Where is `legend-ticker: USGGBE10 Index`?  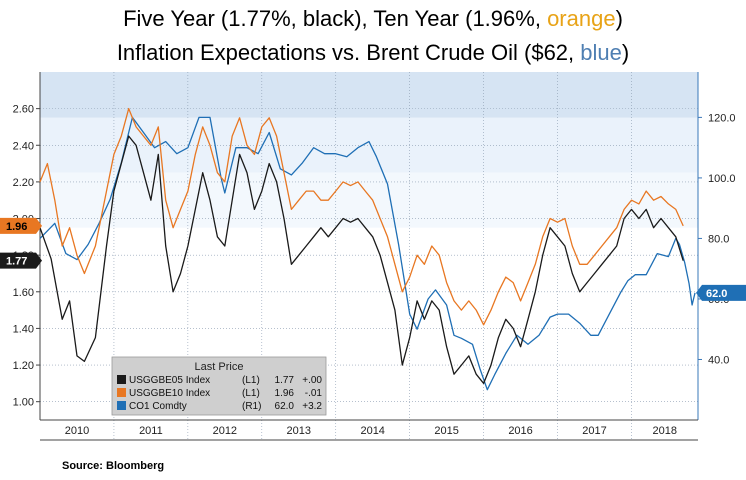 legend-ticker: USGGBE10 Index is located at coordinates (169, 393).